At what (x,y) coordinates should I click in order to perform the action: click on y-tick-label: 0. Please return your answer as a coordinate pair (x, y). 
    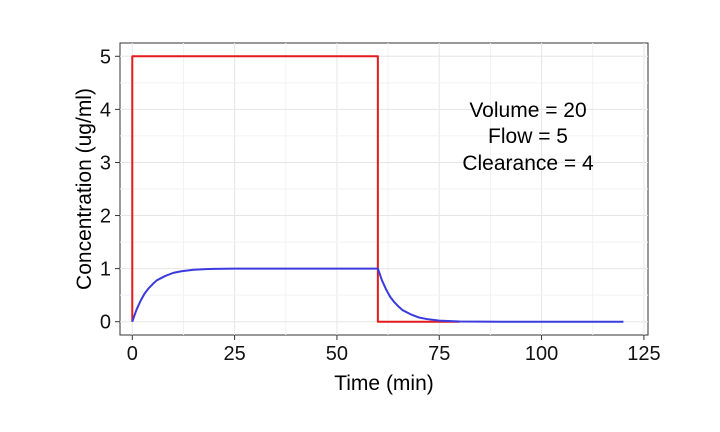
    Looking at the image, I should click on (105, 323).